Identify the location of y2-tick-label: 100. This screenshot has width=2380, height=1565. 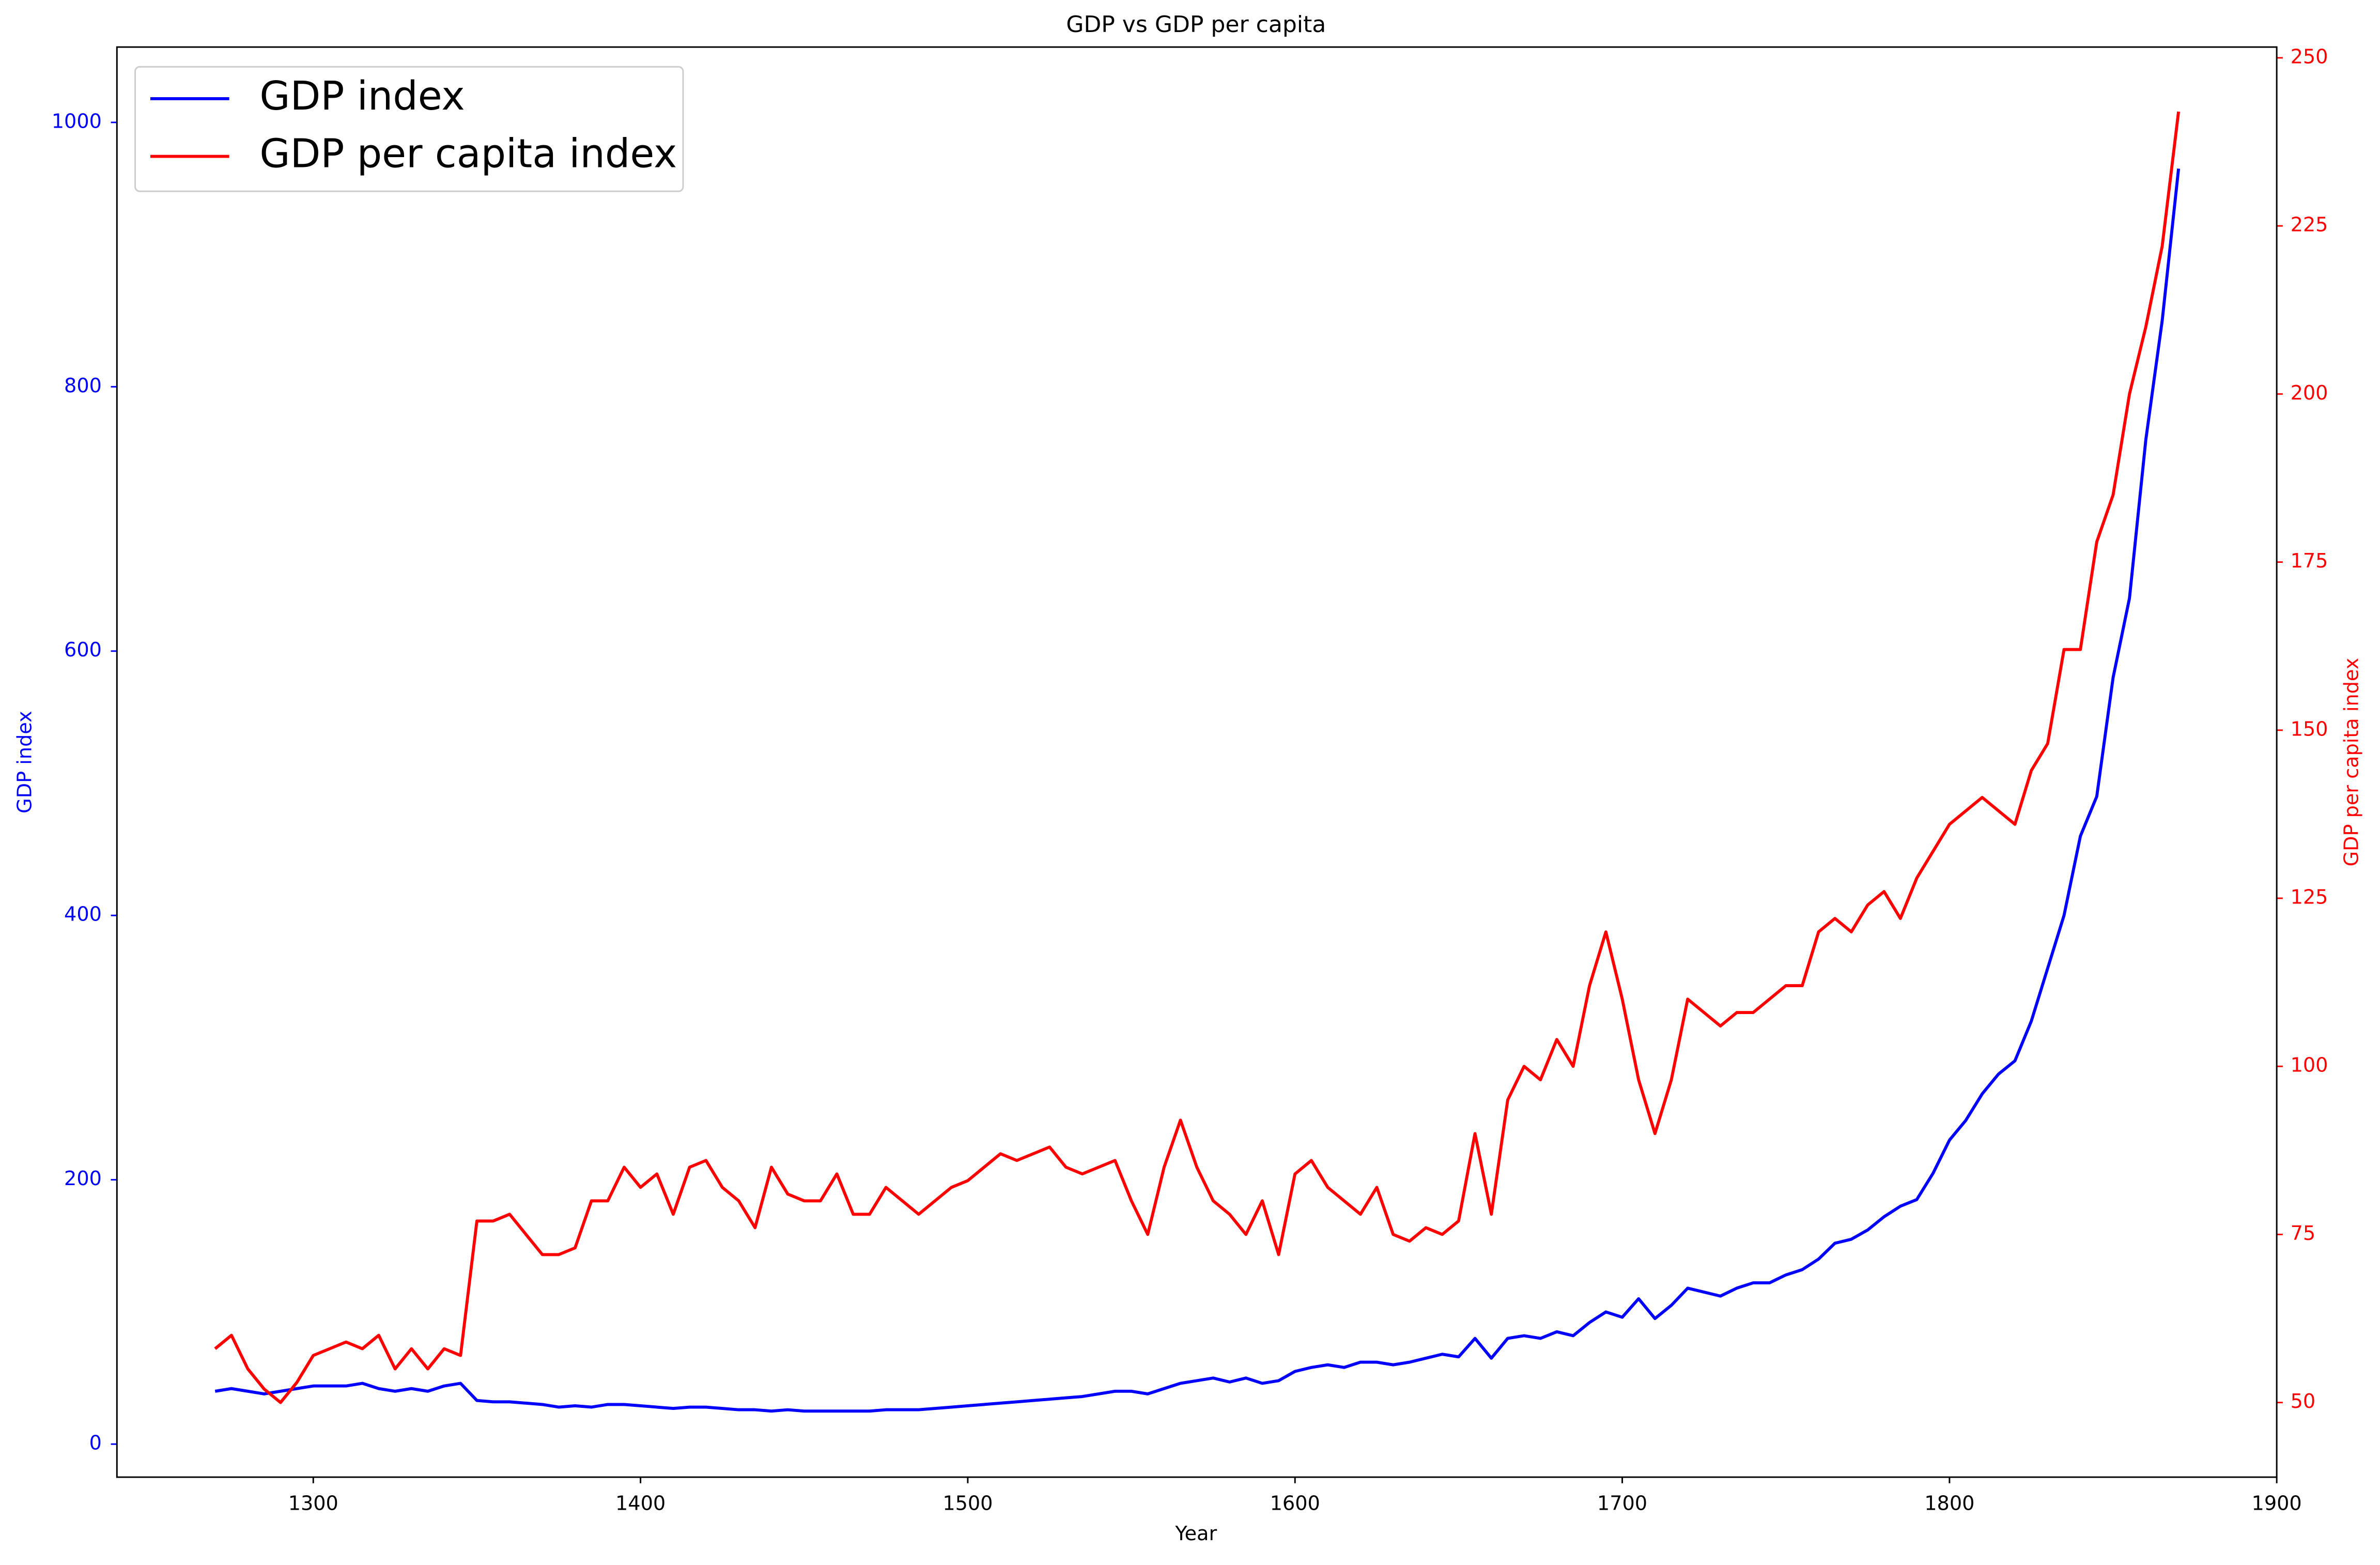
(2309, 1065).